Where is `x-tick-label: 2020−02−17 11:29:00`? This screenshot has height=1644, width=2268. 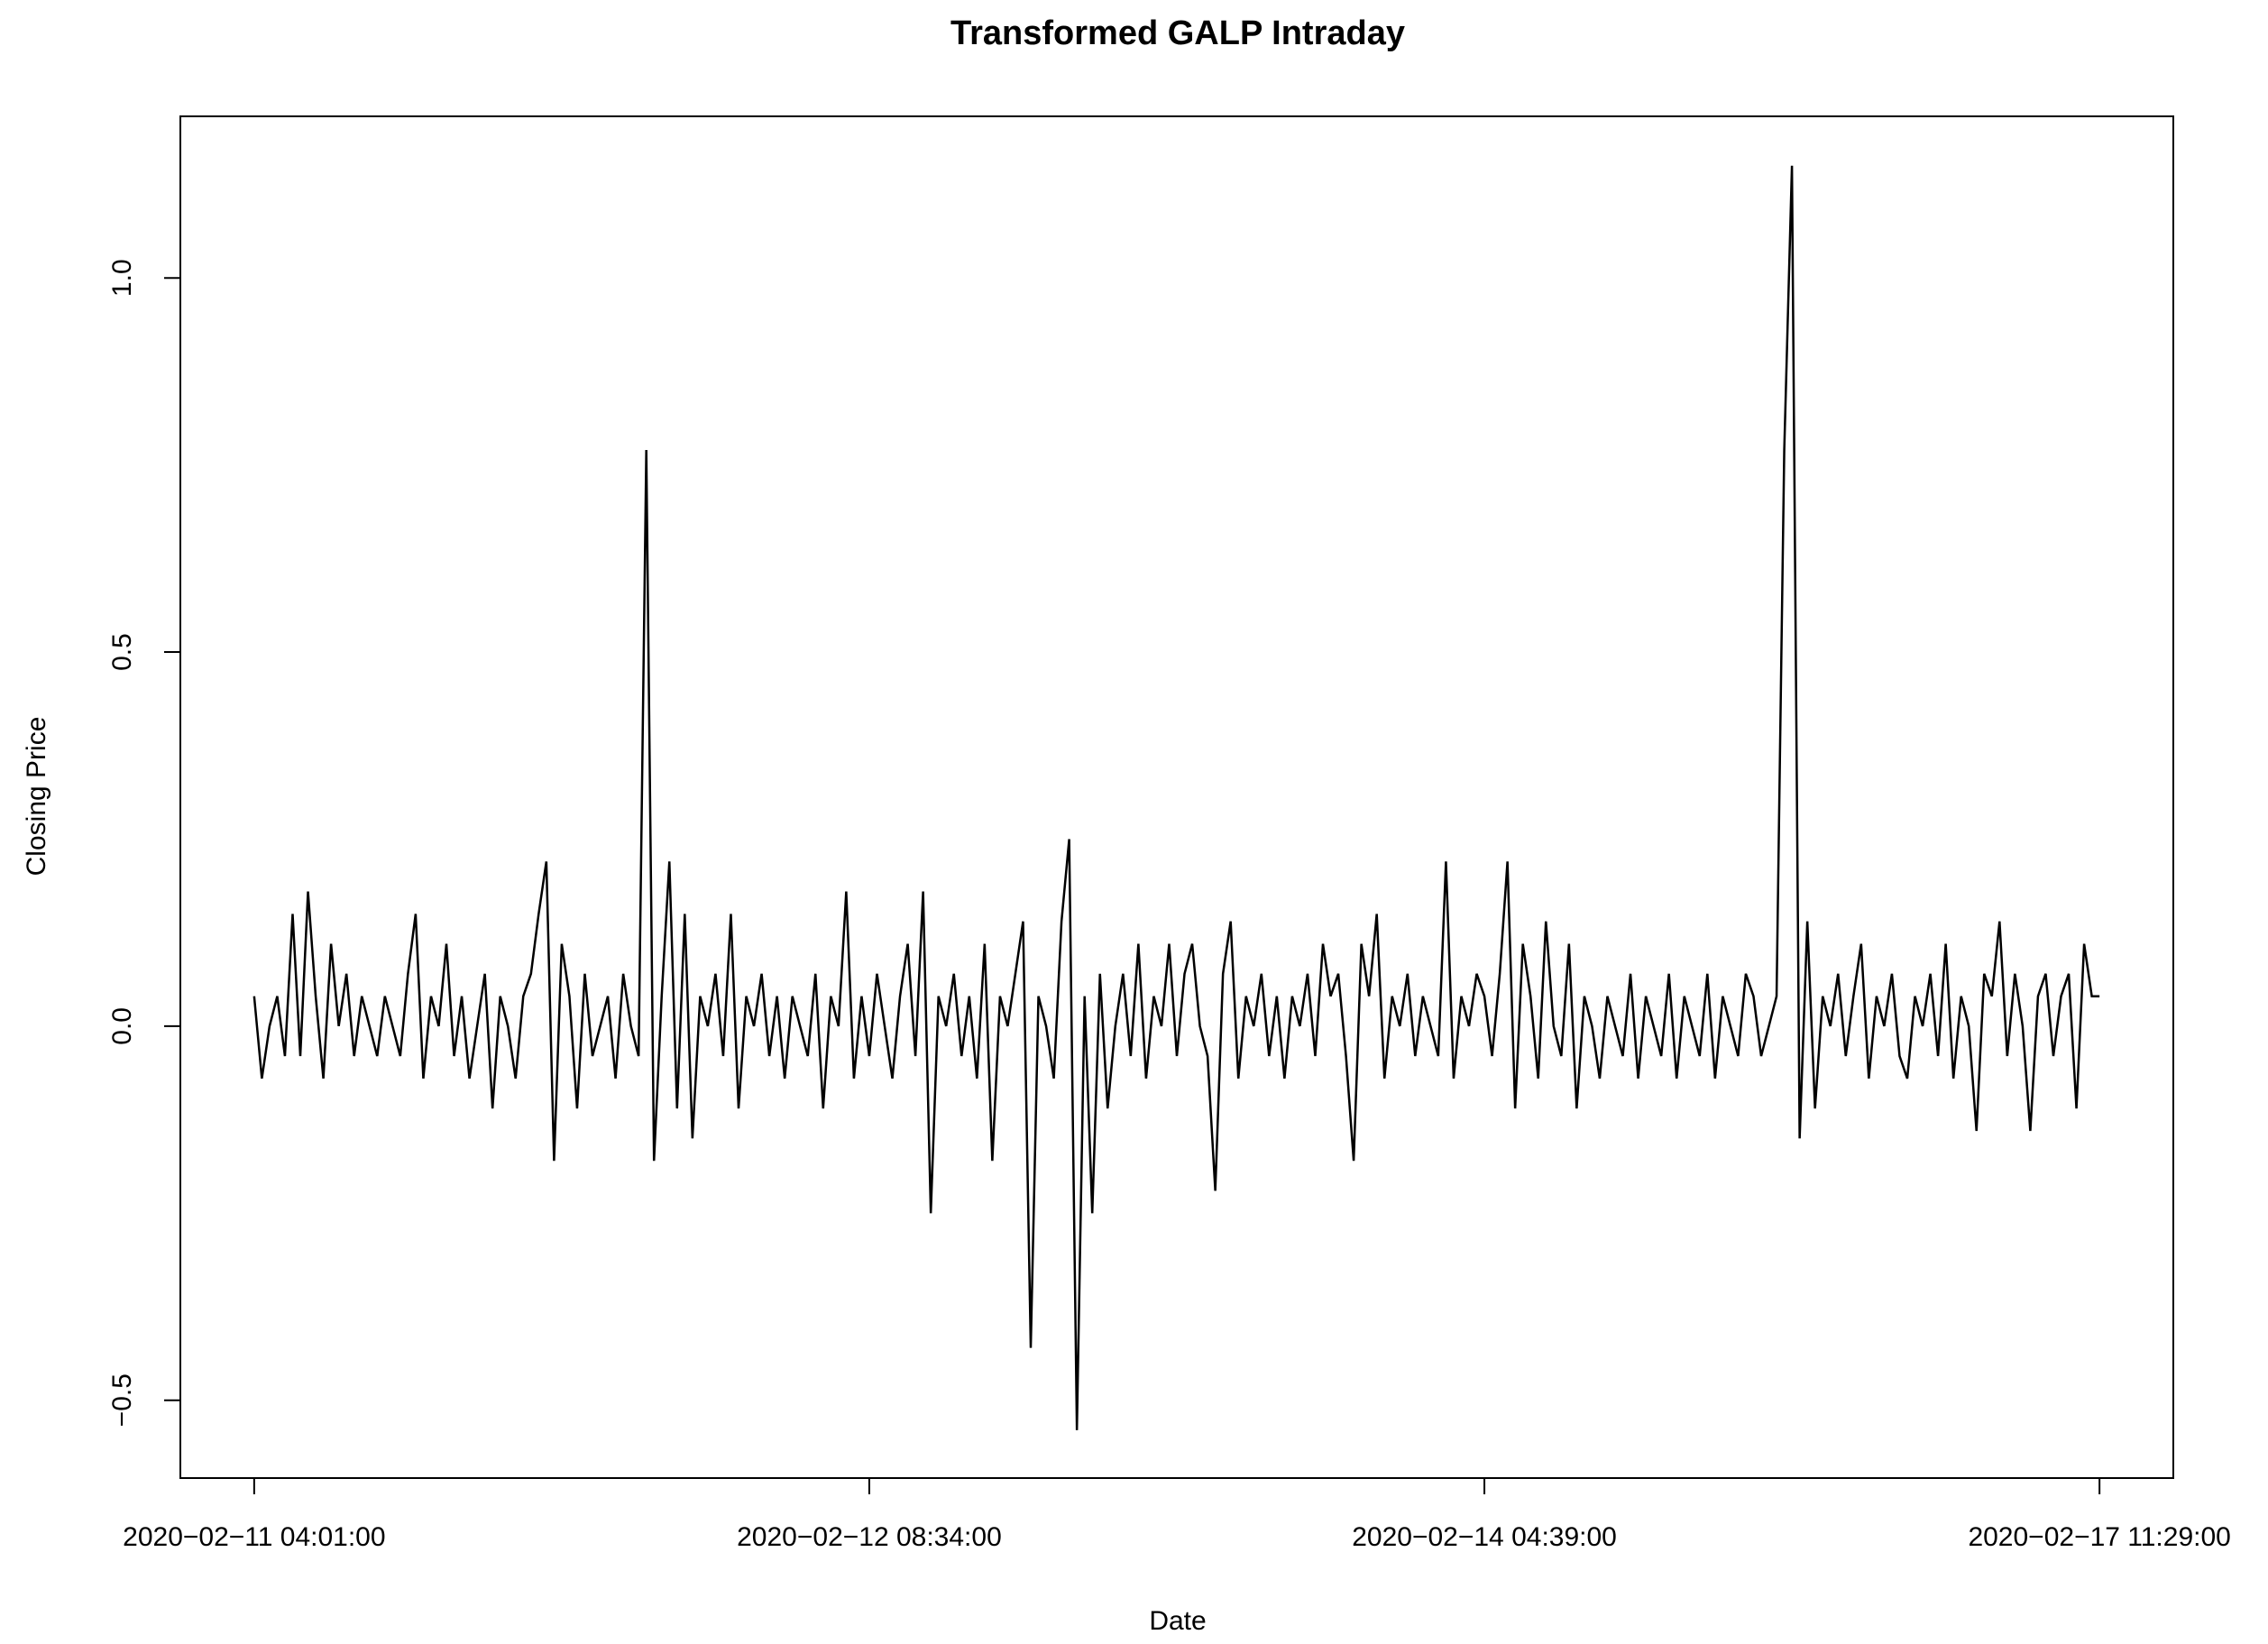 x-tick-label: 2020−02−17 11:29:00 is located at coordinates (2099, 1537).